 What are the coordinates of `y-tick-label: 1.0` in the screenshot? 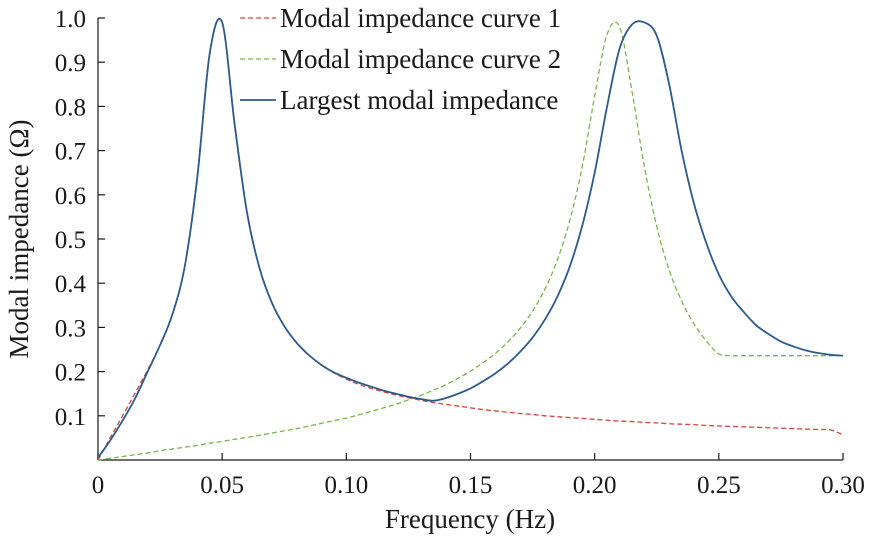 It's located at (70, 19).